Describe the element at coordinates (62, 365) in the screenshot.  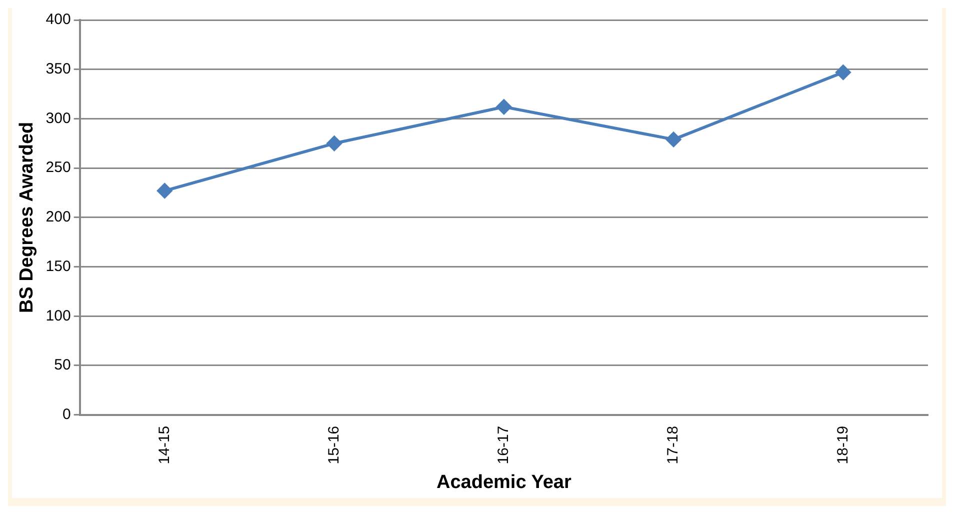
I see `y-tick-label: 50` at that location.